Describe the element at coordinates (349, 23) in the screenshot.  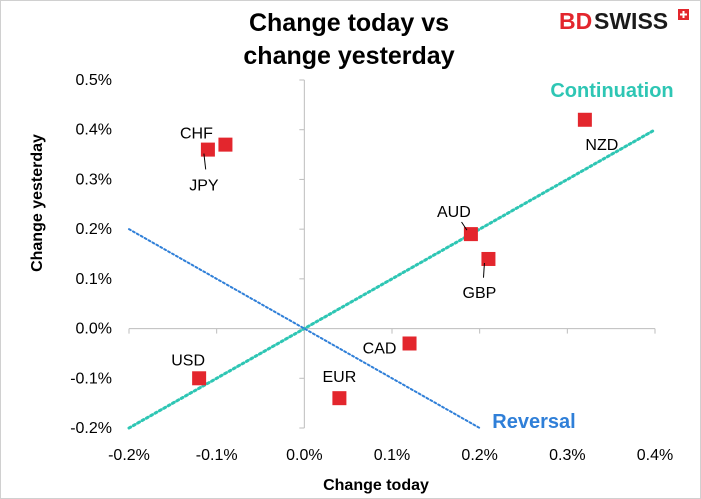
I see `chart-title-line-1: Change today vs` at that location.